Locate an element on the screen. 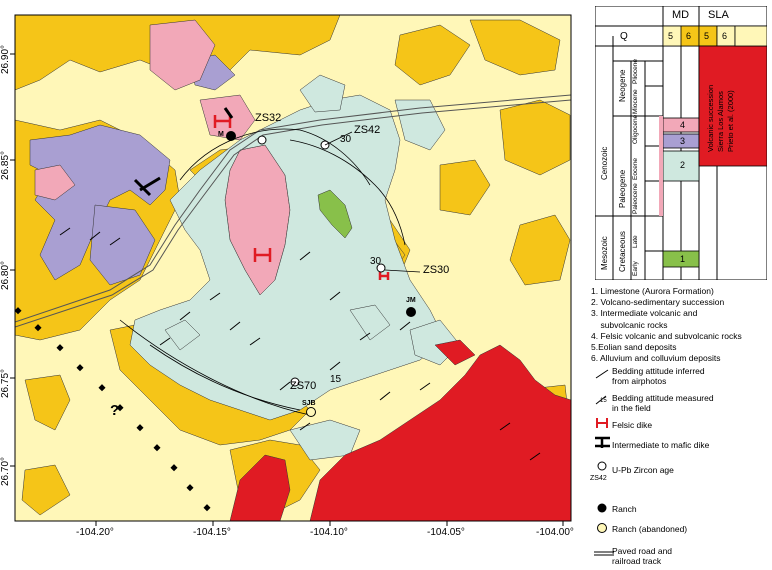  unit-number: 4 is located at coordinates (683, 125).